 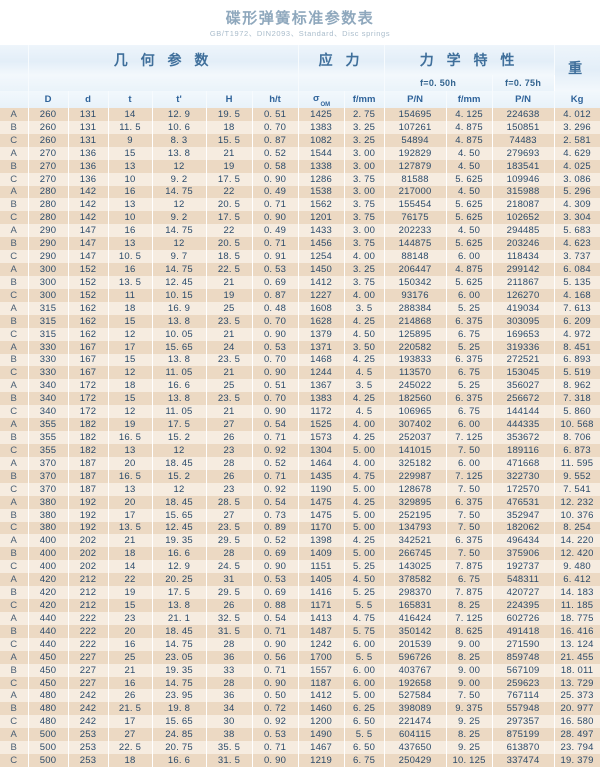 What do you see at coordinates (364, 244) in the screenshot?
I see `cell-deflection-50h: 3. 75` at bounding box center [364, 244].